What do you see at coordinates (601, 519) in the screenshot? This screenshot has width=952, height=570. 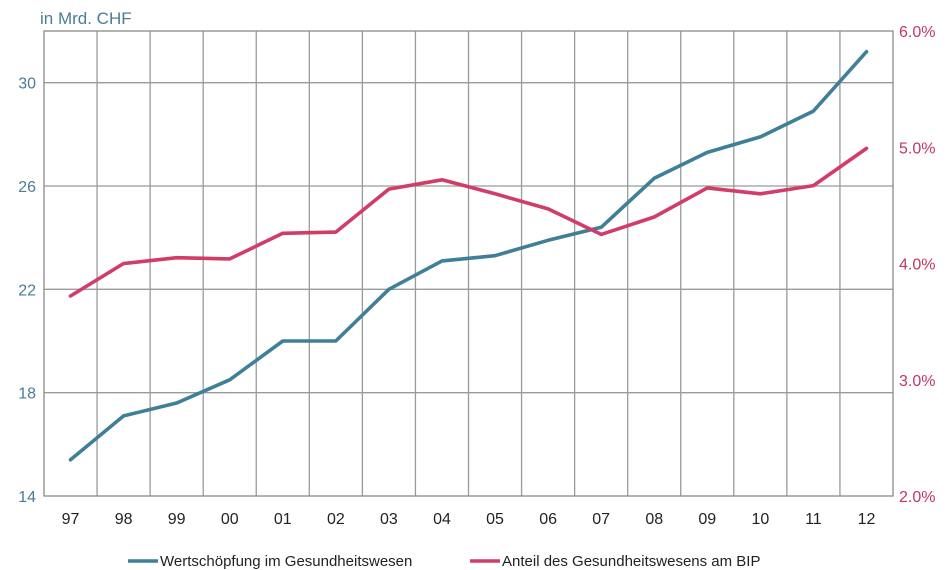 I see `x-tick-label: 07` at bounding box center [601, 519].